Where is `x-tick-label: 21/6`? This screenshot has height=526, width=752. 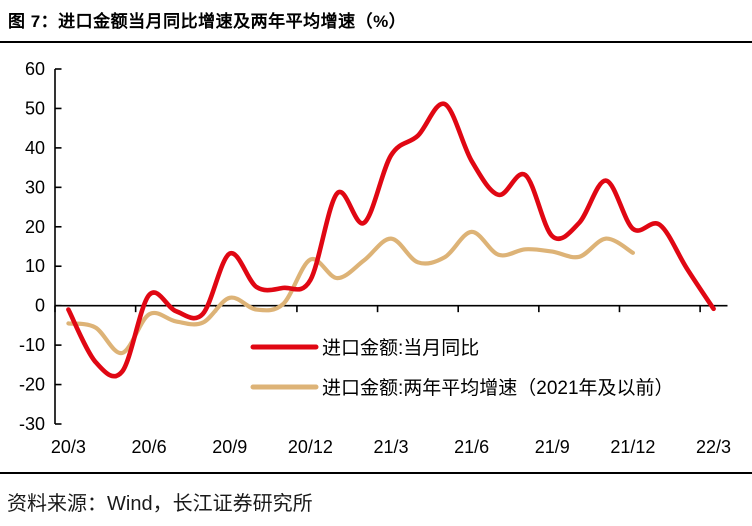
x-tick-label: 21/6 is located at coordinates (471, 447).